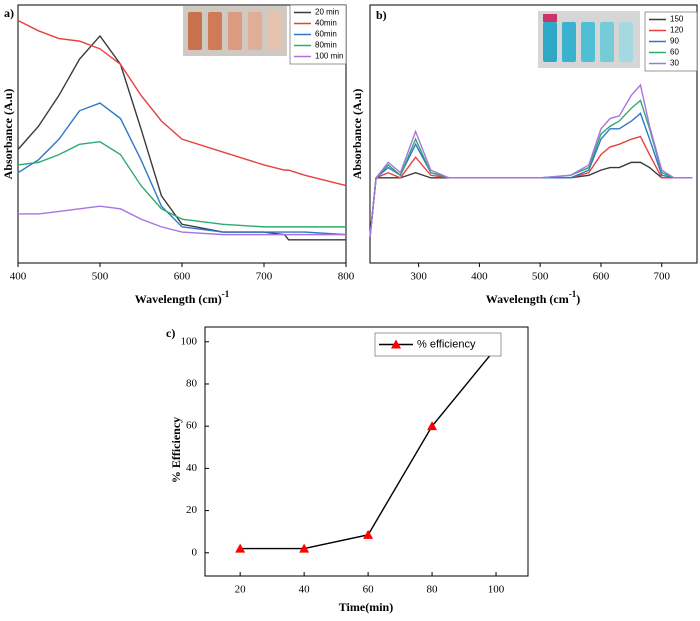 This screenshot has height=621, width=700. I want to click on legend-label: 60min, so click(326, 34).